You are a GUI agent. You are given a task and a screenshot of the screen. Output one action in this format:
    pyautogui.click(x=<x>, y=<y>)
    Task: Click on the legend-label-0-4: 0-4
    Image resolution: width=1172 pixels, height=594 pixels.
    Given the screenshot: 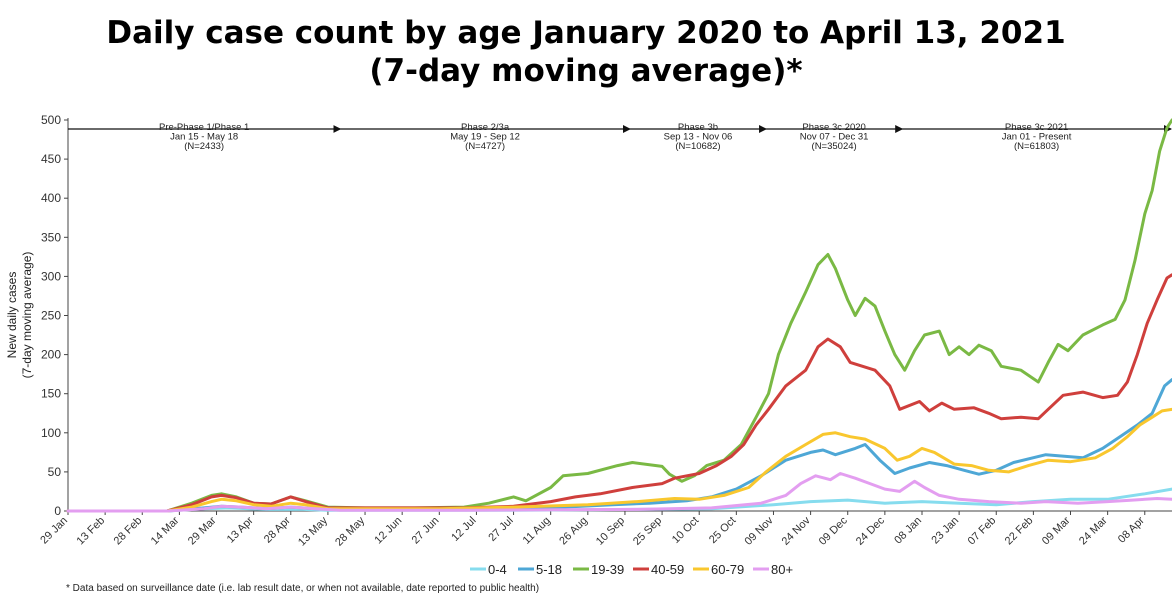 What is the action you would take?
    pyautogui.click(x=497, y=569)
    